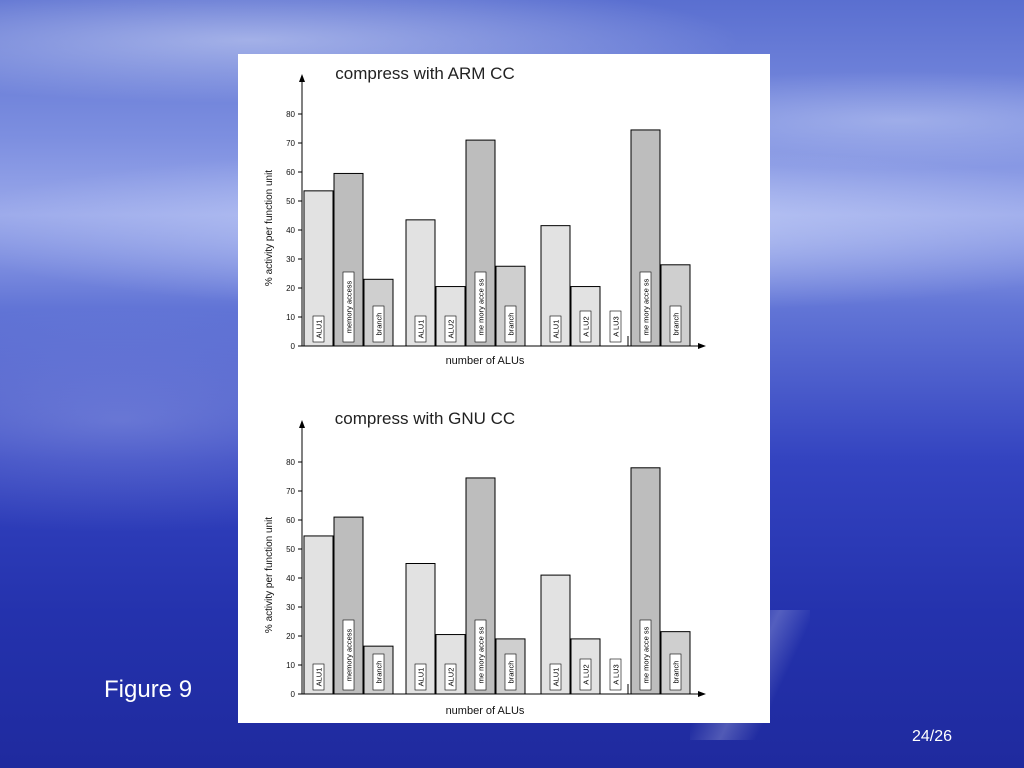 This screenshot has height=768, width=1024. Describe the element at coordinates (424, 73) in the screenshot. I see `chart-title: compress with ARM CC` at that location.